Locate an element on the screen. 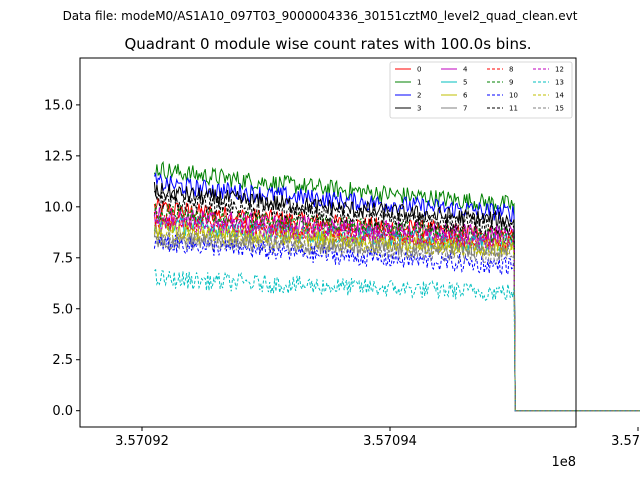 The image size is (640, 480). legend-label: 2 is located at coordinates (419, 96).